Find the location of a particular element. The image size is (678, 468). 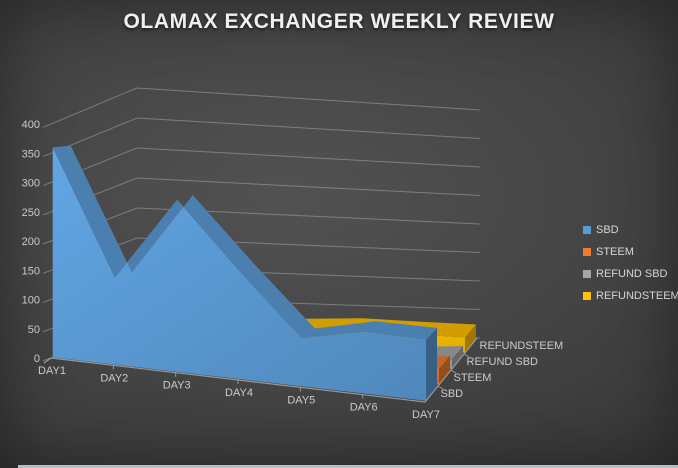

depth-axis-label: SBD is located at coordinates (452, 394).